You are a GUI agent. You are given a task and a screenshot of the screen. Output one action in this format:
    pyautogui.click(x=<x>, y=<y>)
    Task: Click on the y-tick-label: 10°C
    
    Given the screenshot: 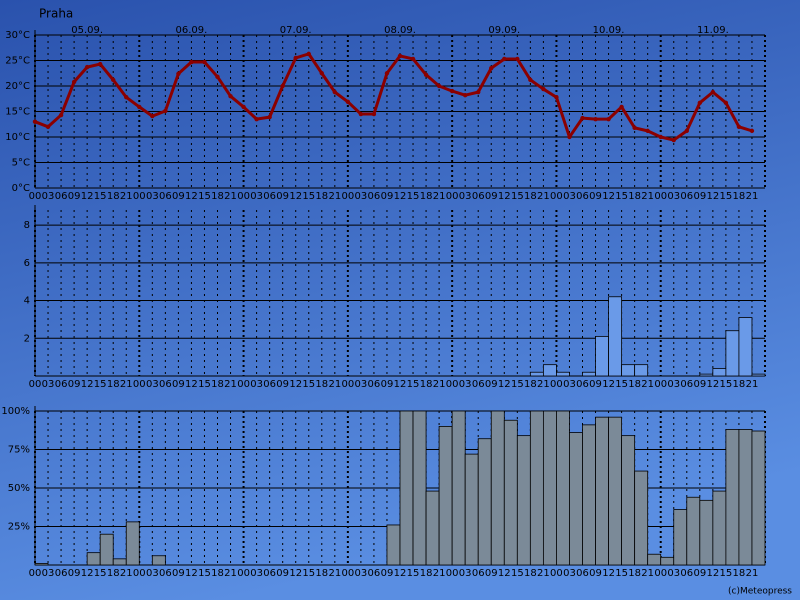 What is the action you would take?
    pyautogui.click(x=17, y=137)
    